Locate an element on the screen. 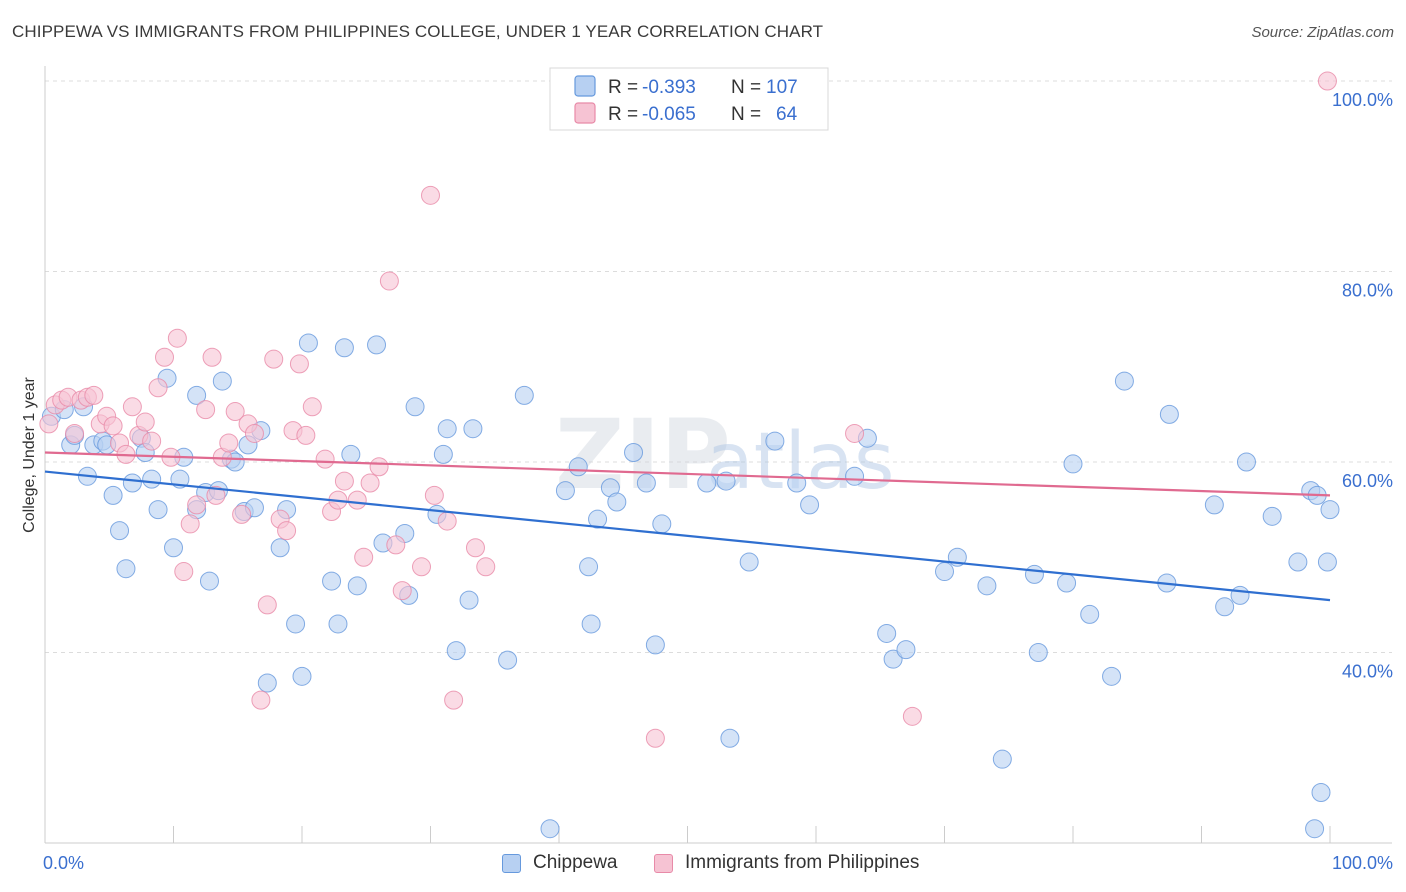 The width and height of the screenshot is (1406, 892). bottom-legend-philippines: Immigrants from Philippines is located at coordinates (786, 863).